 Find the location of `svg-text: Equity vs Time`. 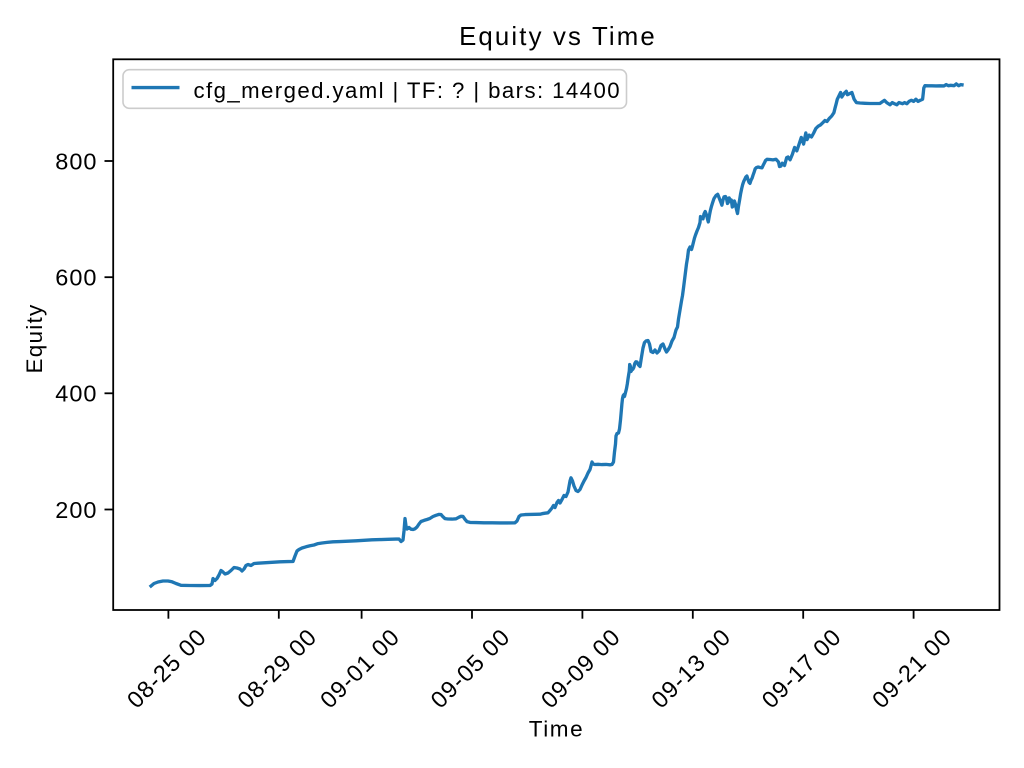

svg-text: Equity vs Time is located at coordinates (558, 37).